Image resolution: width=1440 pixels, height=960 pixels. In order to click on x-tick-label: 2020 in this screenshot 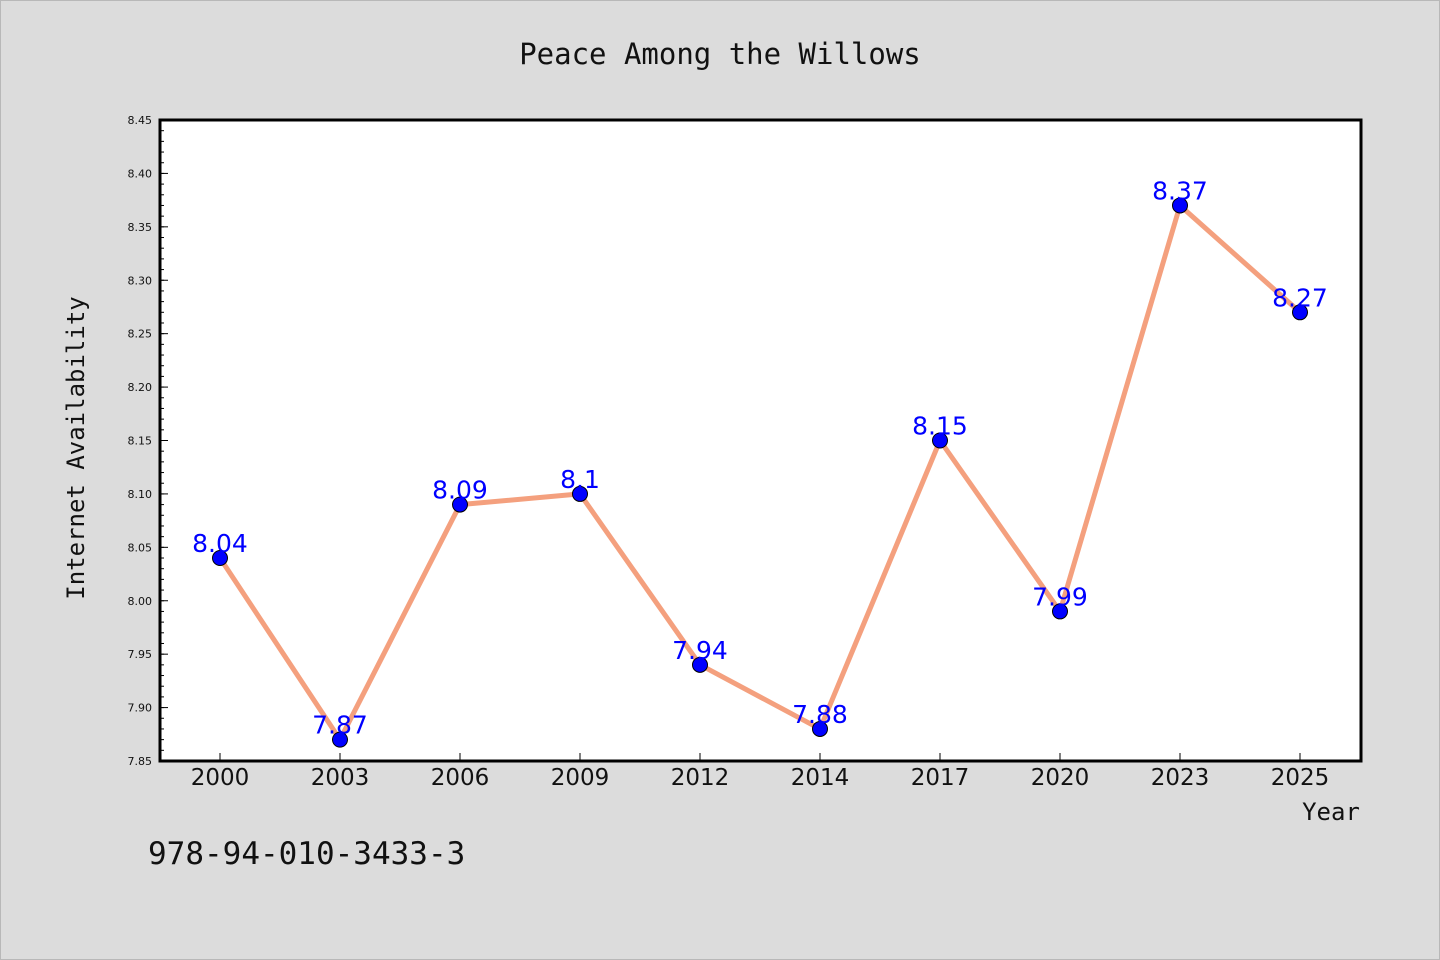, I will do `click(1060, 778)`.